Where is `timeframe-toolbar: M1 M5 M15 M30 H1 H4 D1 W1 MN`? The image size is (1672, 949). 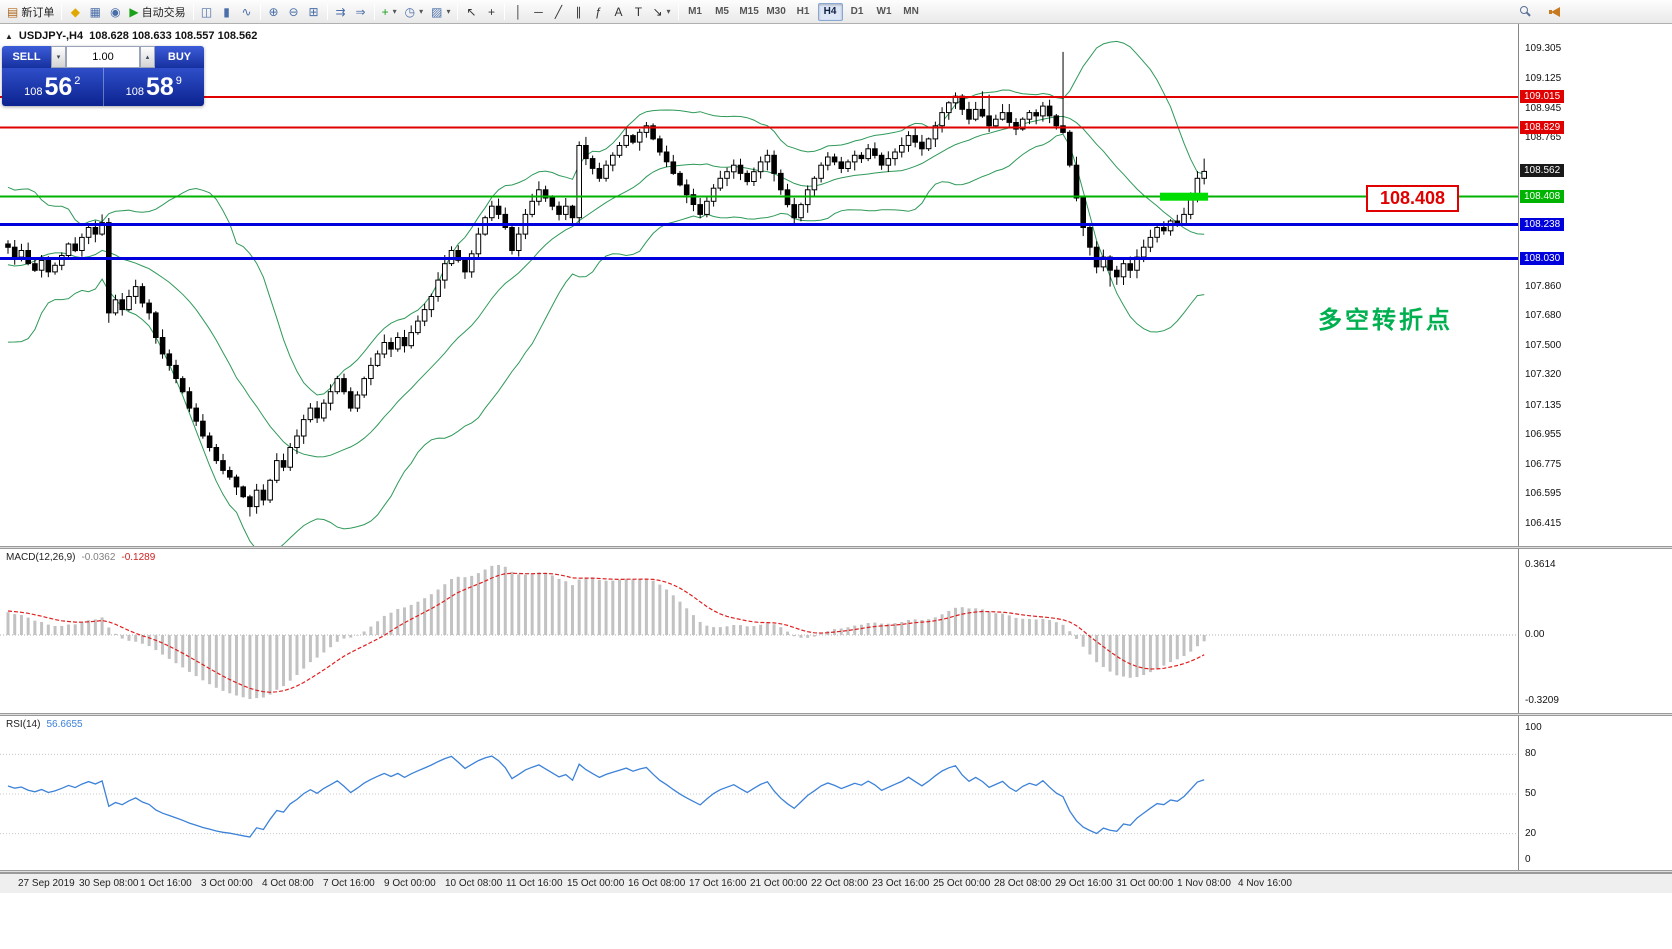 timeframe-toolbar: M1 M5 M15 M30 H1 H4 D1 W1 MN is located at coordinates (803, 11).